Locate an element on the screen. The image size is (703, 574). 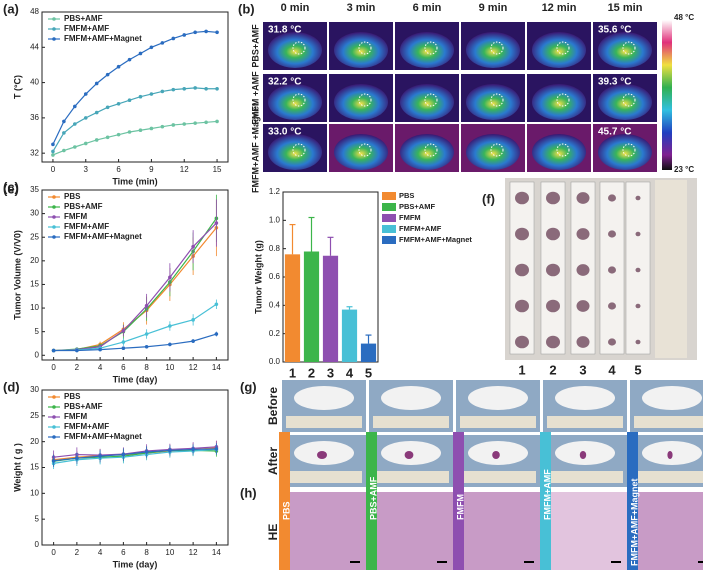
x-tick-label: 5 is located at coordinates (368, 372).